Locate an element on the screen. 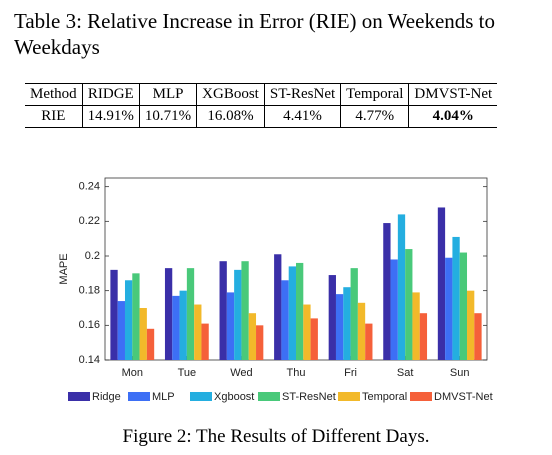  table-cell: Method is located at coordinates (54, 94).